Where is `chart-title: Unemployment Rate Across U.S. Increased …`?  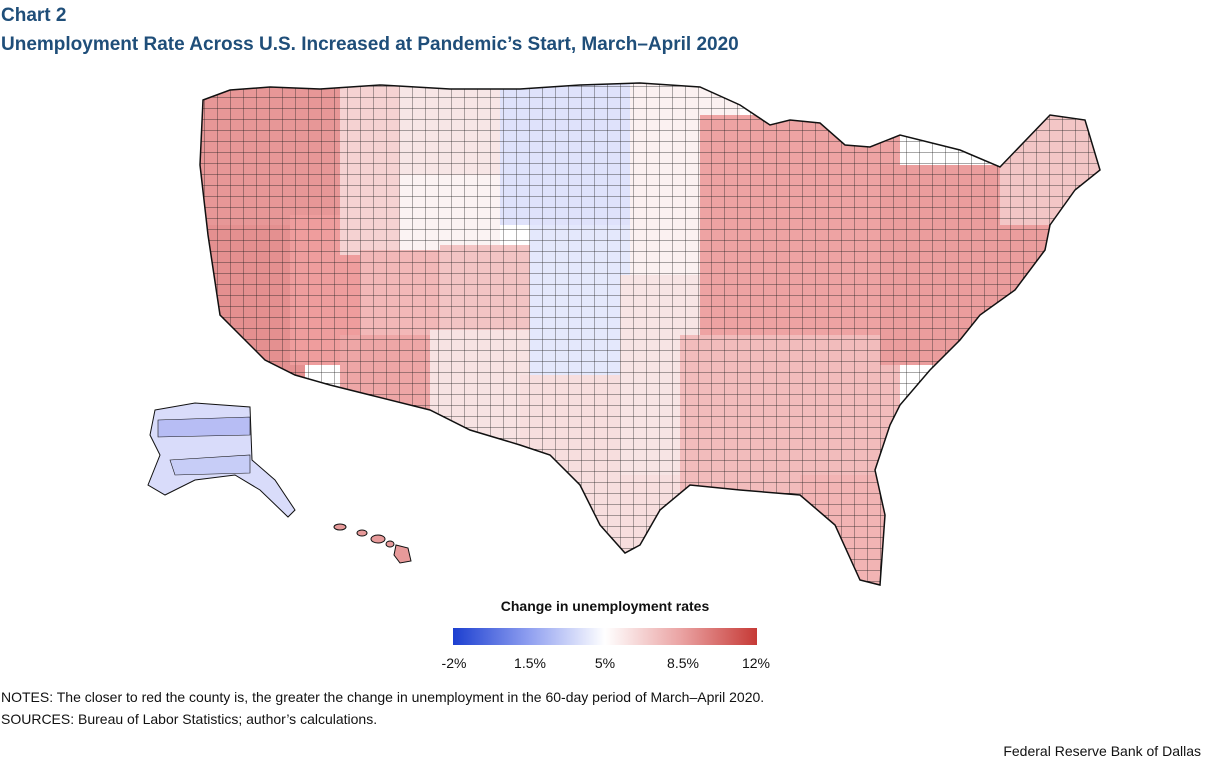 chart-title: Unemployment Rate Across U.S. Increased … is located at coordinates (370, 44).